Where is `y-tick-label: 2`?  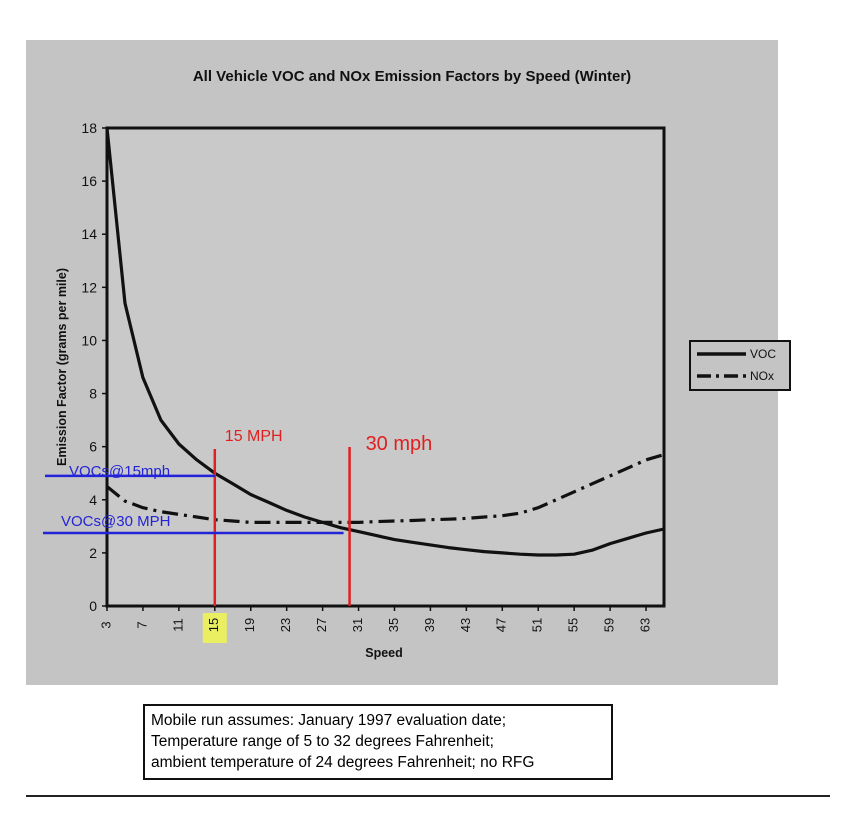 y-tick-label: 2 is located at coordinates (93, 553).